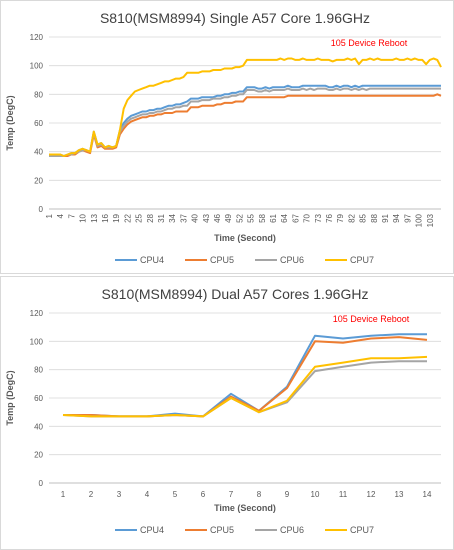  What do you see at coordinates (206, 217) in the screenshot?
I see `x-tick-label: 43` at bounding box center [206, 217].